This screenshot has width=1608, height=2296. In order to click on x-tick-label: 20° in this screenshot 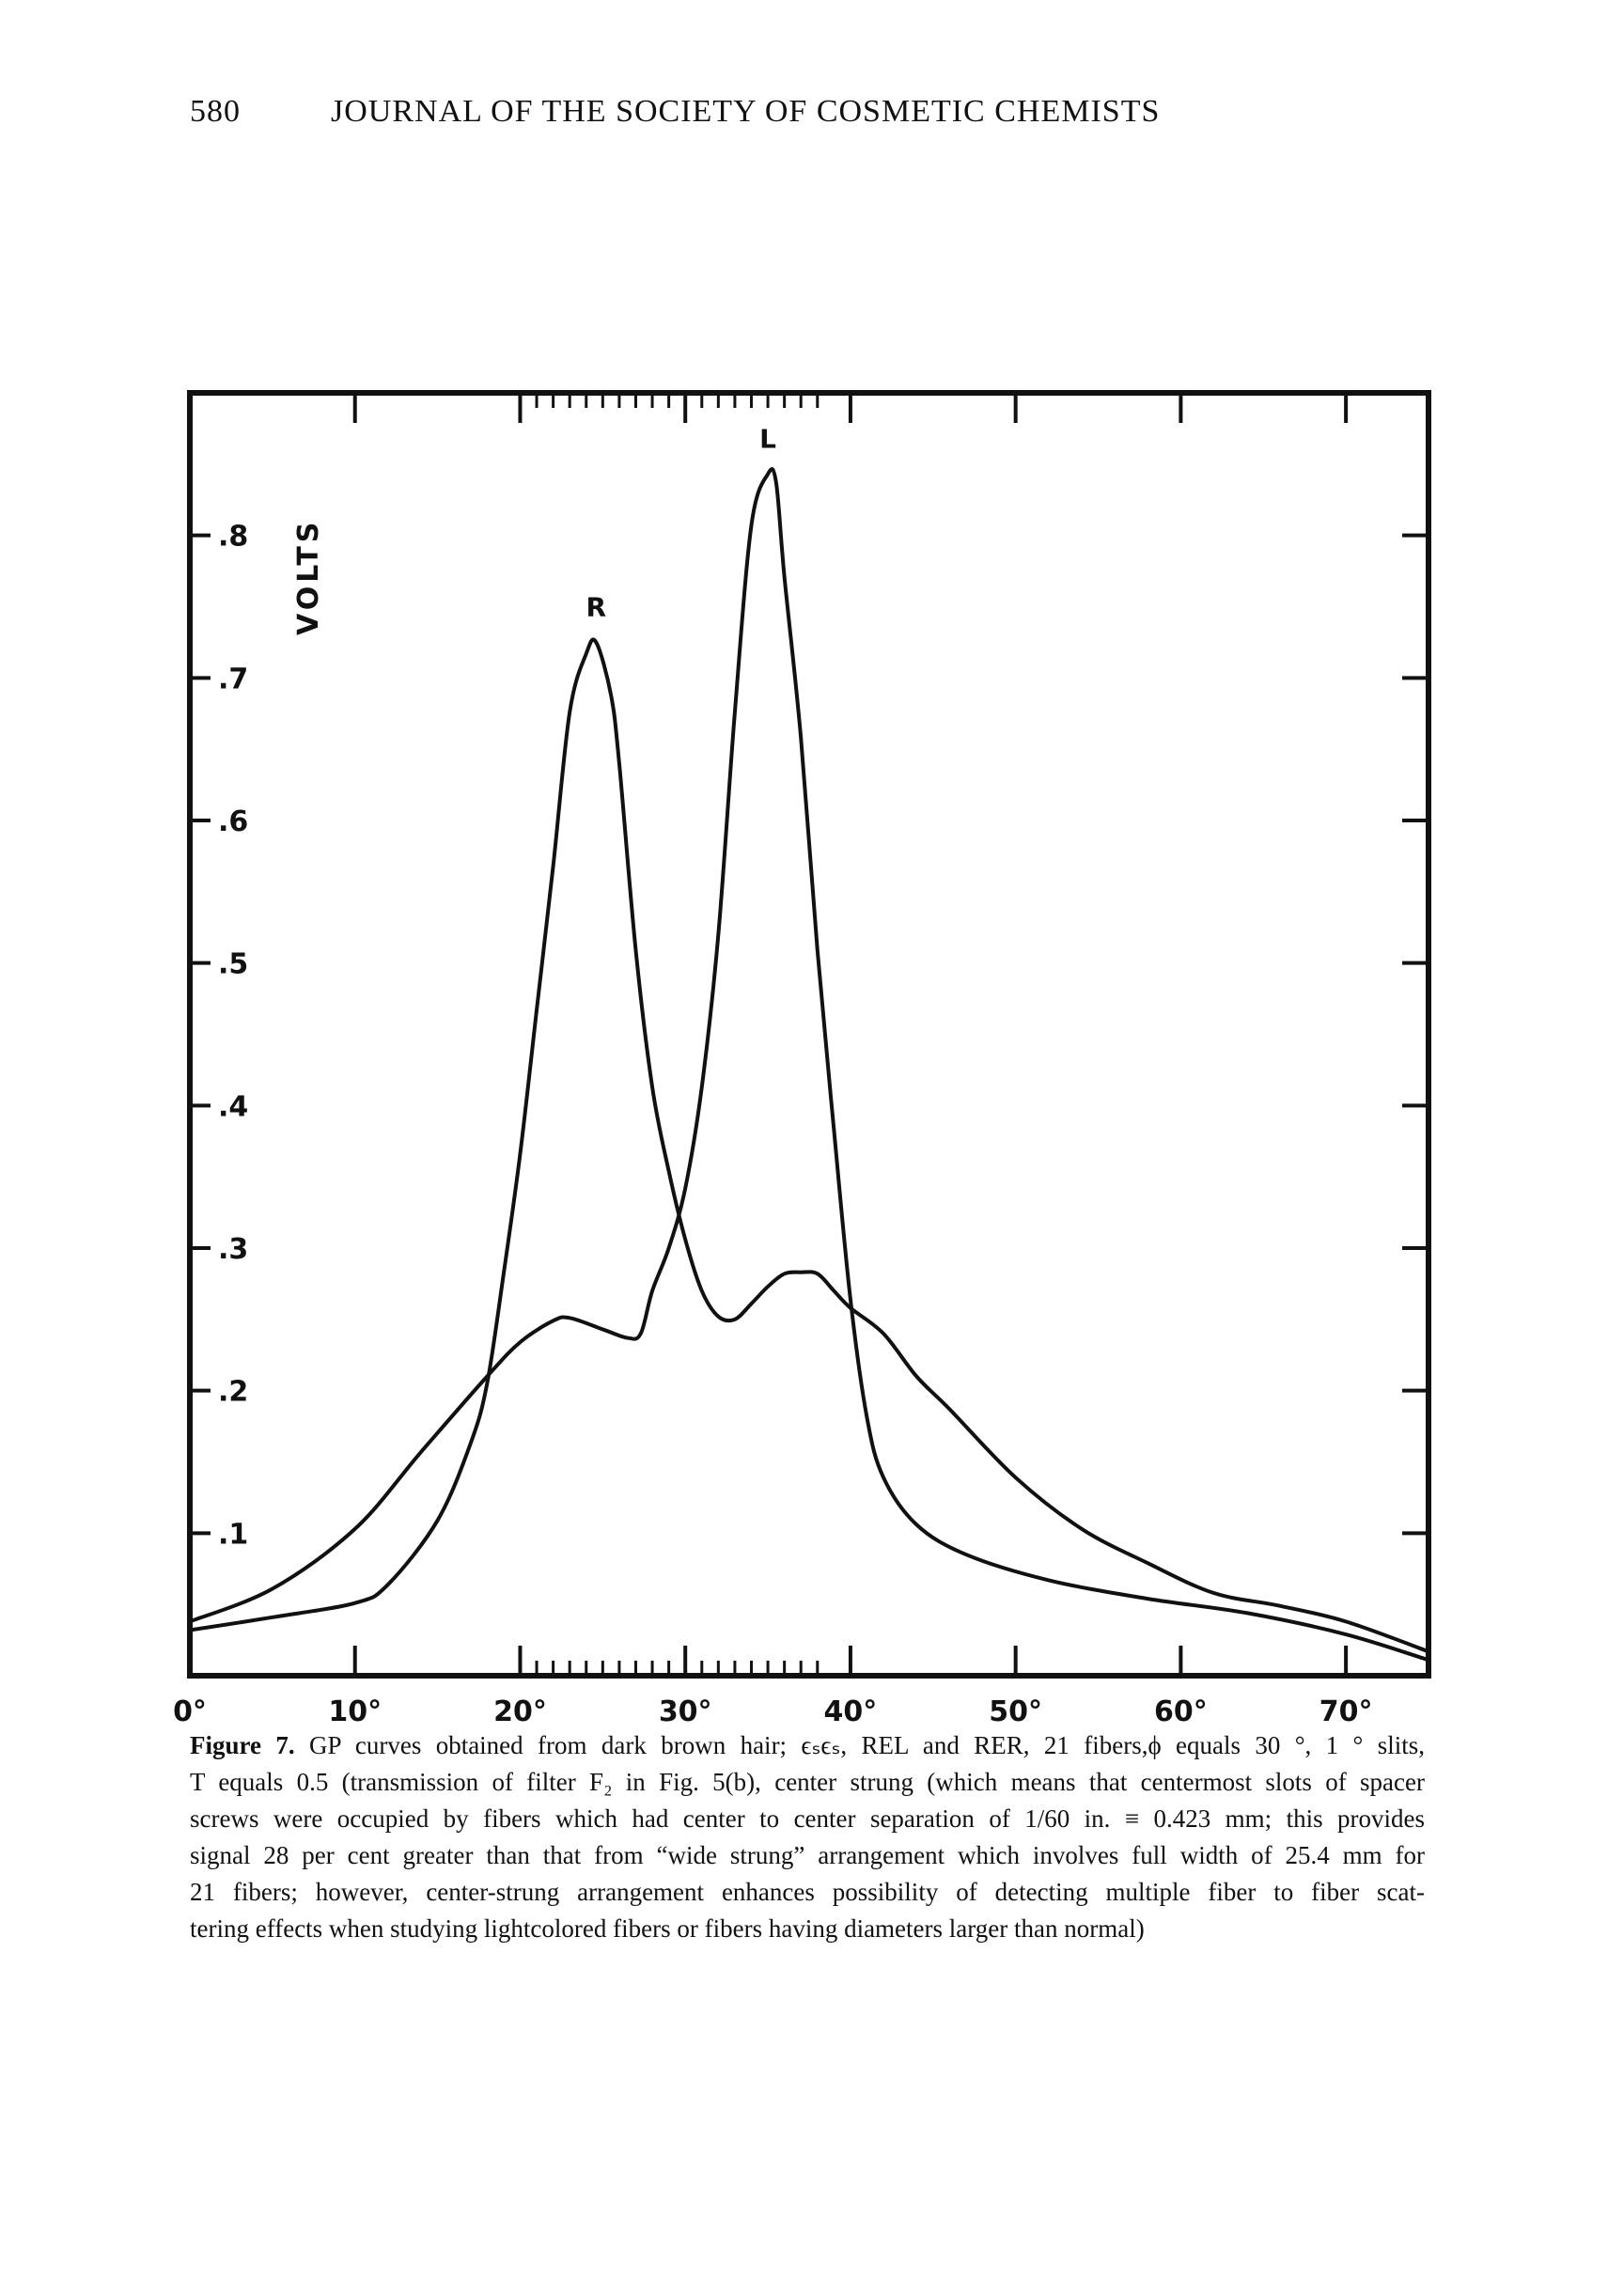, I will do `click(520, 1711)`.